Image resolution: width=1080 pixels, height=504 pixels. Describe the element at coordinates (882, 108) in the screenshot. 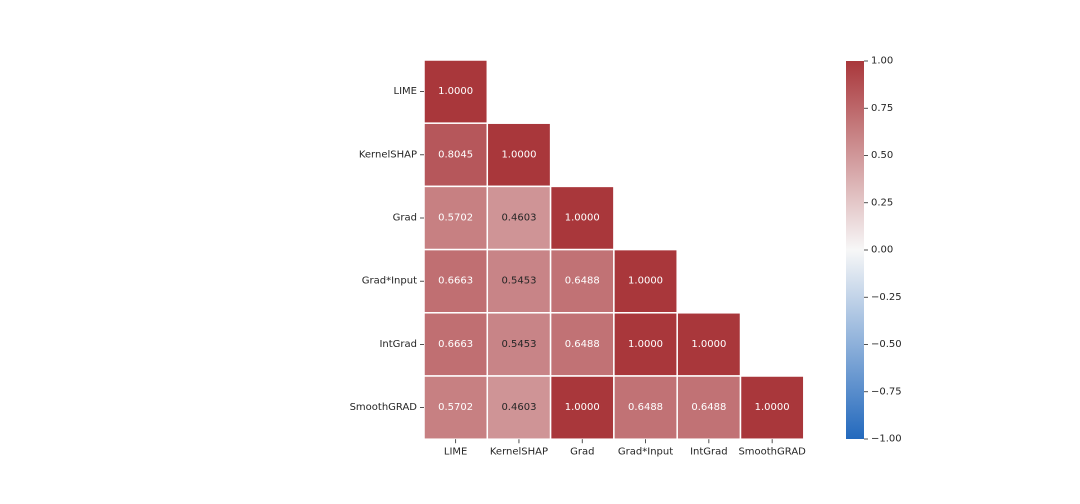

I see `colorbar-tick-label: 0.75` at that location.